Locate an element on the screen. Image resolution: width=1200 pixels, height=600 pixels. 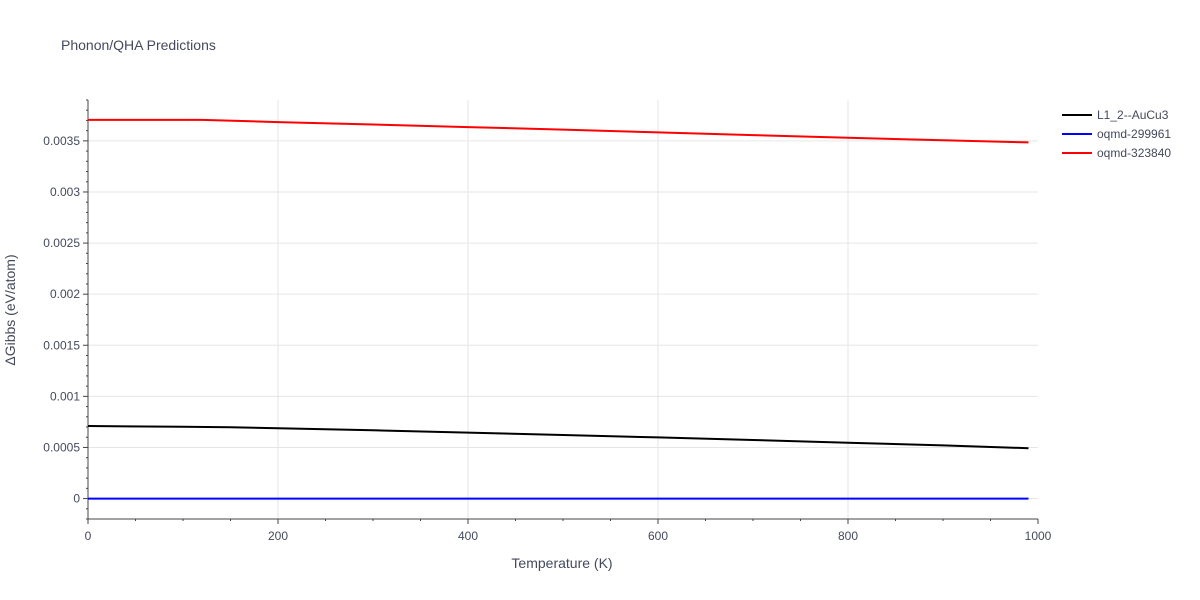
legend-item: L1_2--AuCu3 is located at coordinates (1115, 115).